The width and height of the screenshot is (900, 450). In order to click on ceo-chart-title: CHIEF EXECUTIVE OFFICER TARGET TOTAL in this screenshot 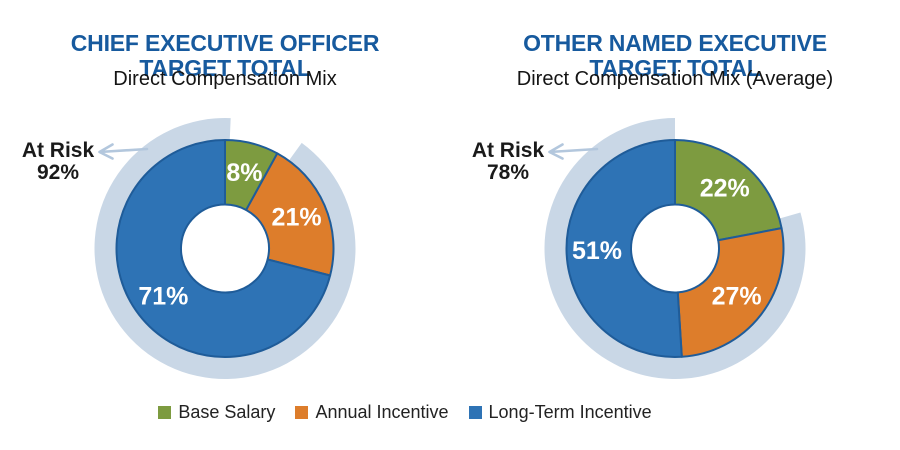, I will do `click(225, 56)`.